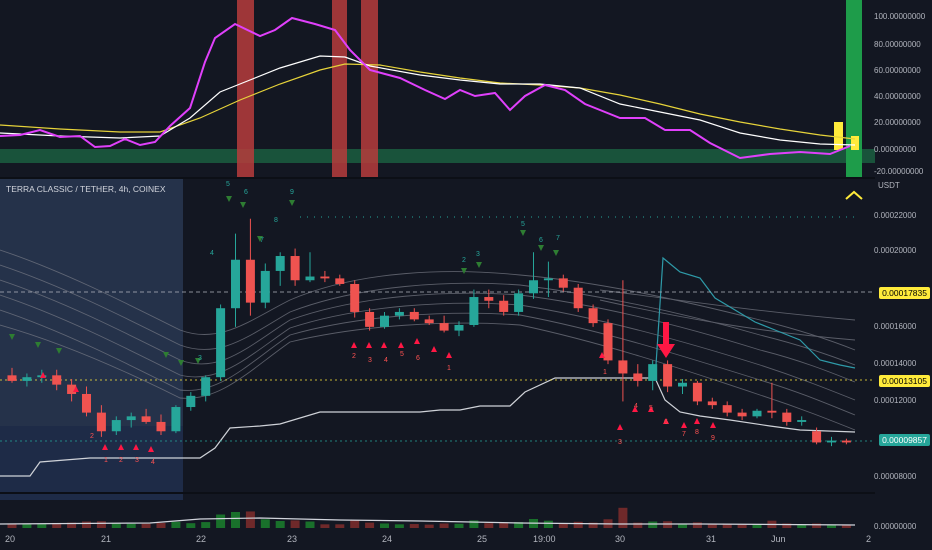  I want to click on time-axis, so click(437, 540).